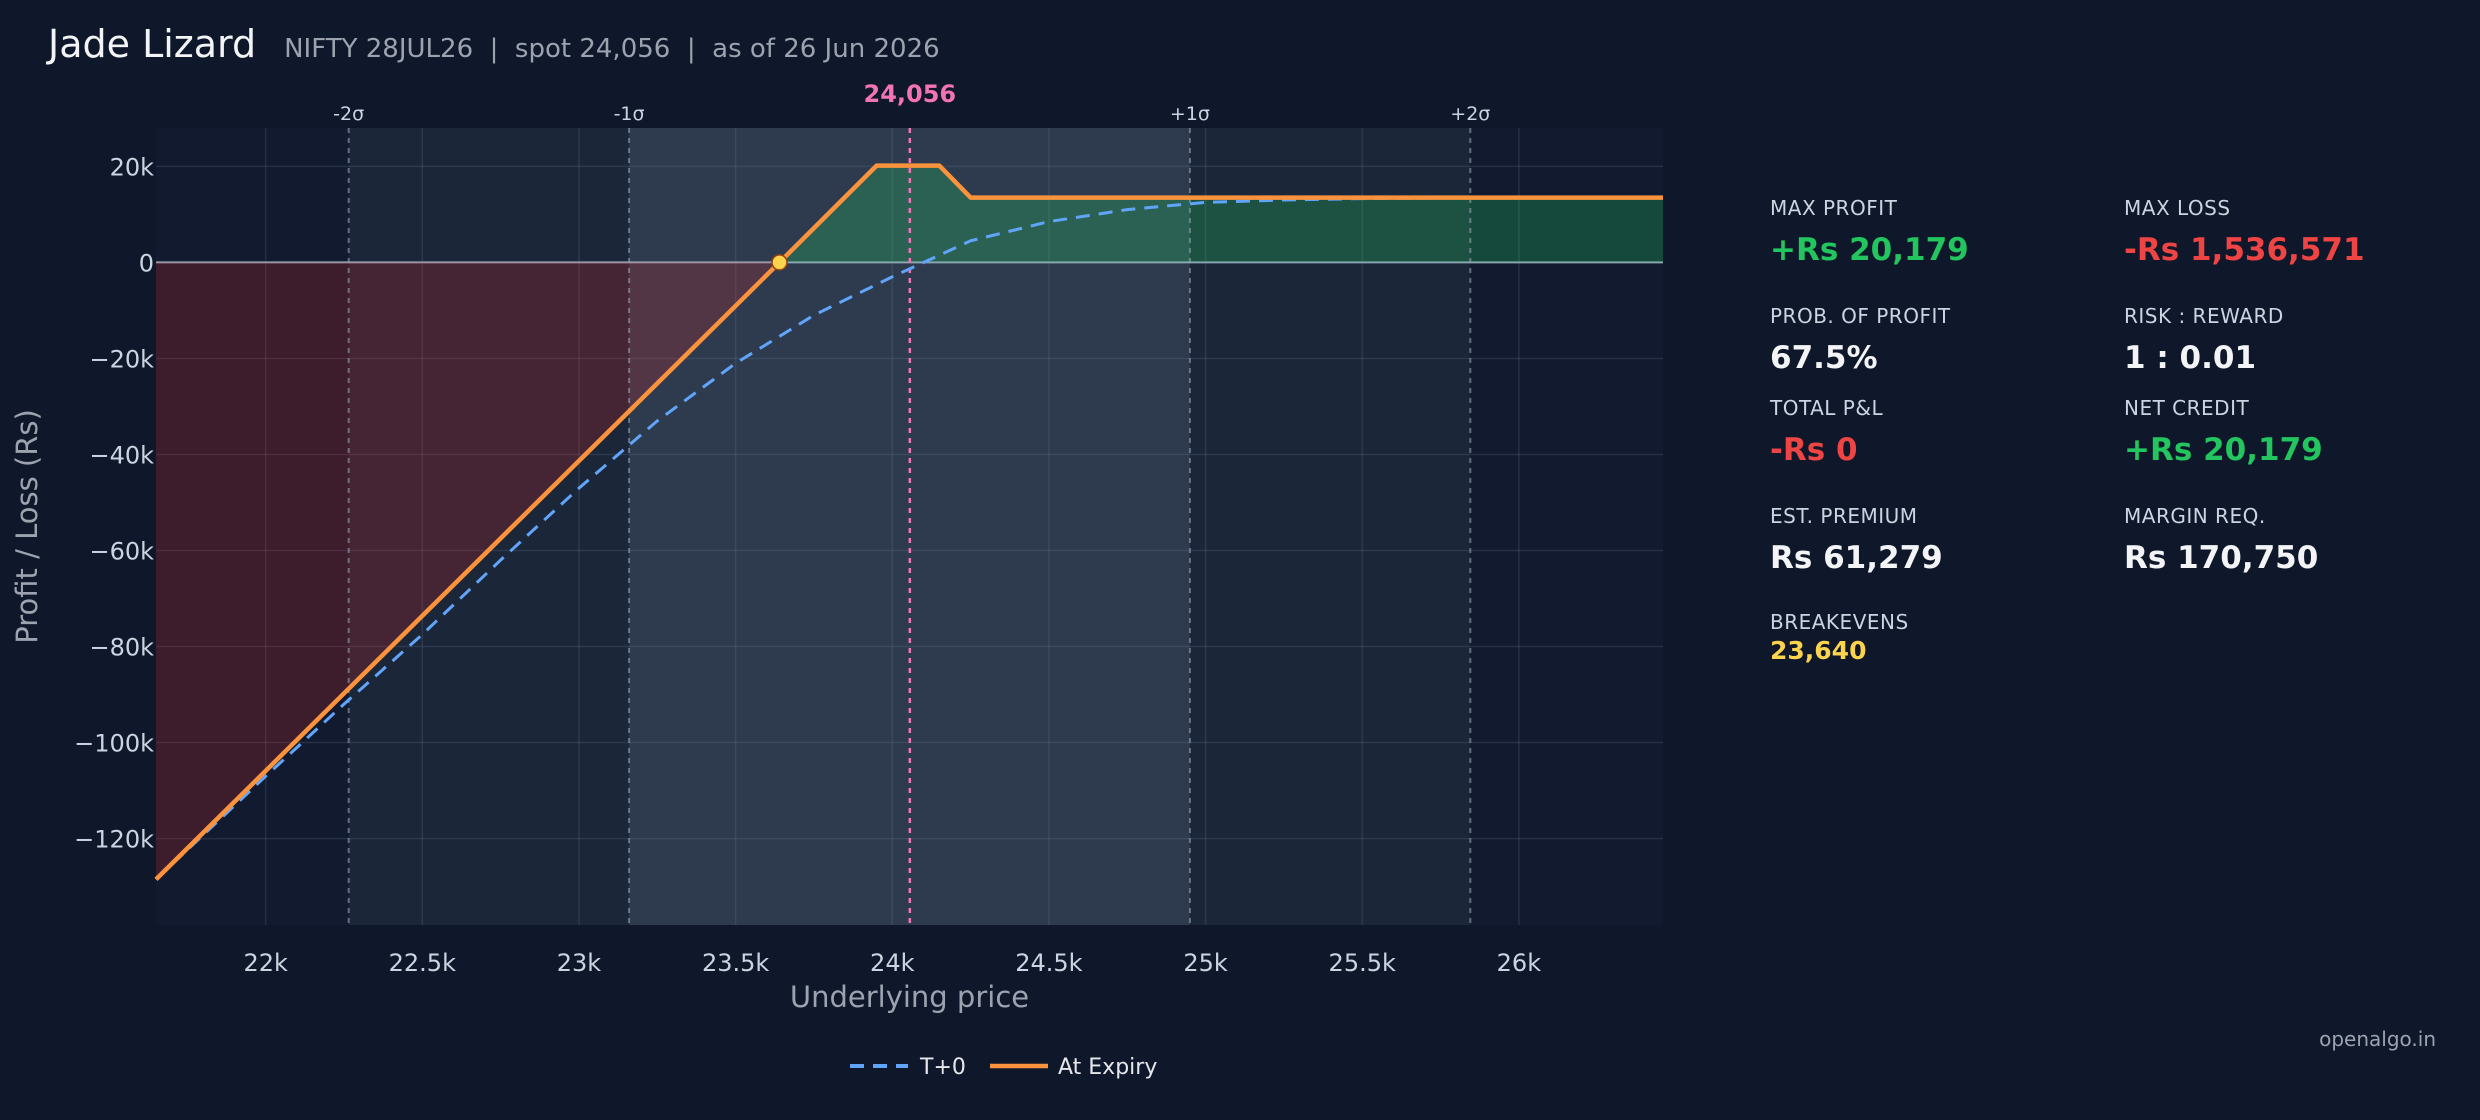  What do you see at coordinates (1190, 114) in the screenshot?
I see `sigma-label: +1σ` at bounding box center [1190, 114].